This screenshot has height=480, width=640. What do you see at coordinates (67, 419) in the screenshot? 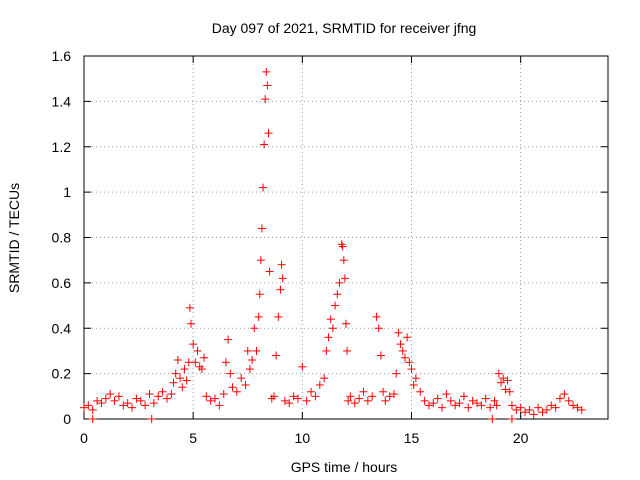
I see `y-tick-label: 0` at bounding box center [67, 419].